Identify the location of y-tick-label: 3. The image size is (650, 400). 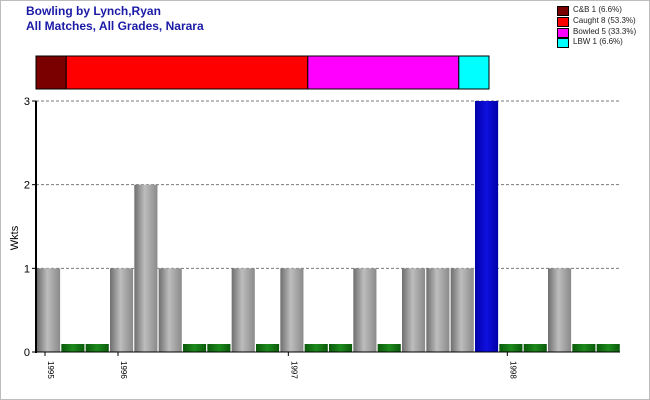
(27, 102).